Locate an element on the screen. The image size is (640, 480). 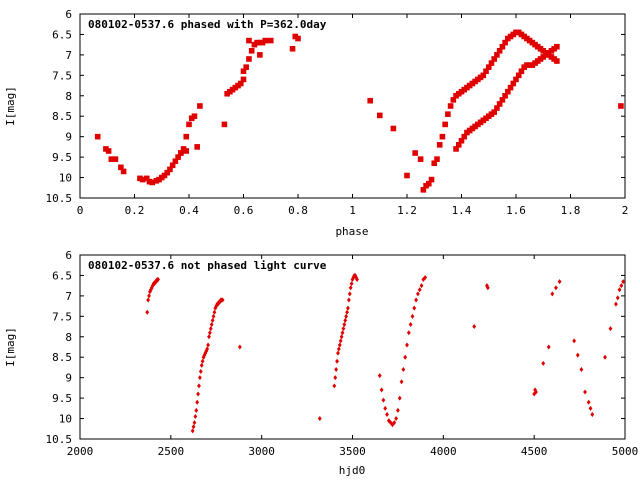
x-tick-label: 1.6 is located at coordinates (516, 210).